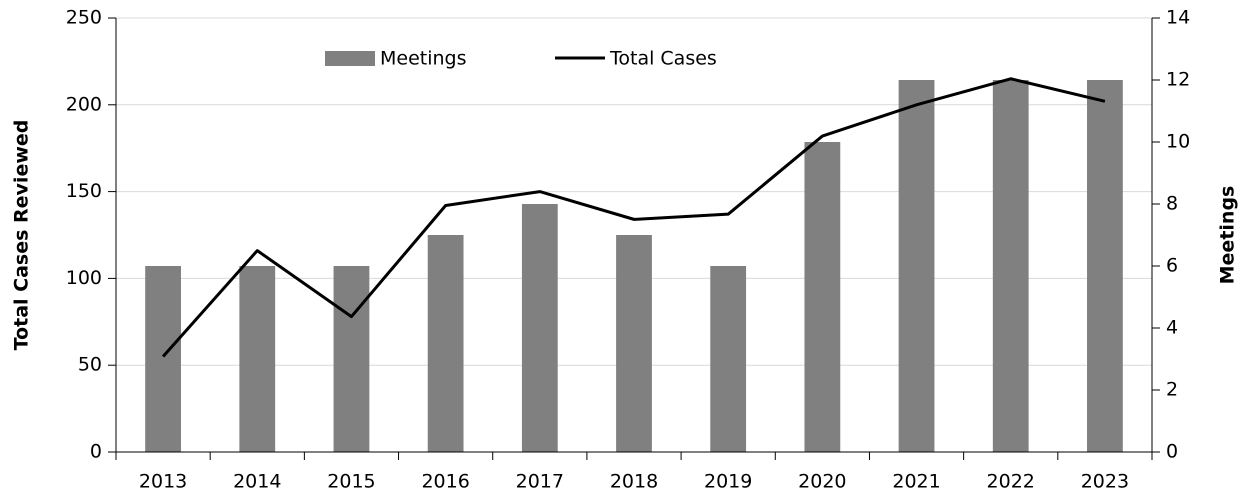 This screenshot has height=499, width=1244. Describe the element at coordinates (423, 59) in the screenshot. I see `legend-label: Meetings` at that location.